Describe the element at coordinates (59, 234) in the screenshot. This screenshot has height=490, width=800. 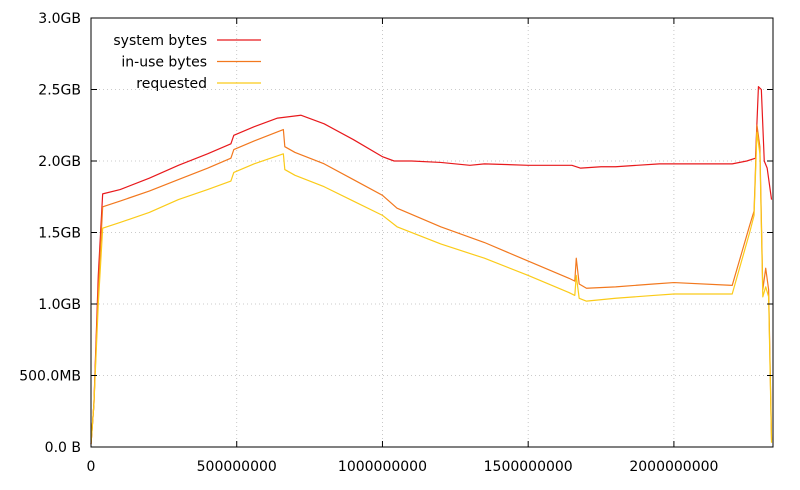
I see `y-tick-label: 1.5GB` at that location.